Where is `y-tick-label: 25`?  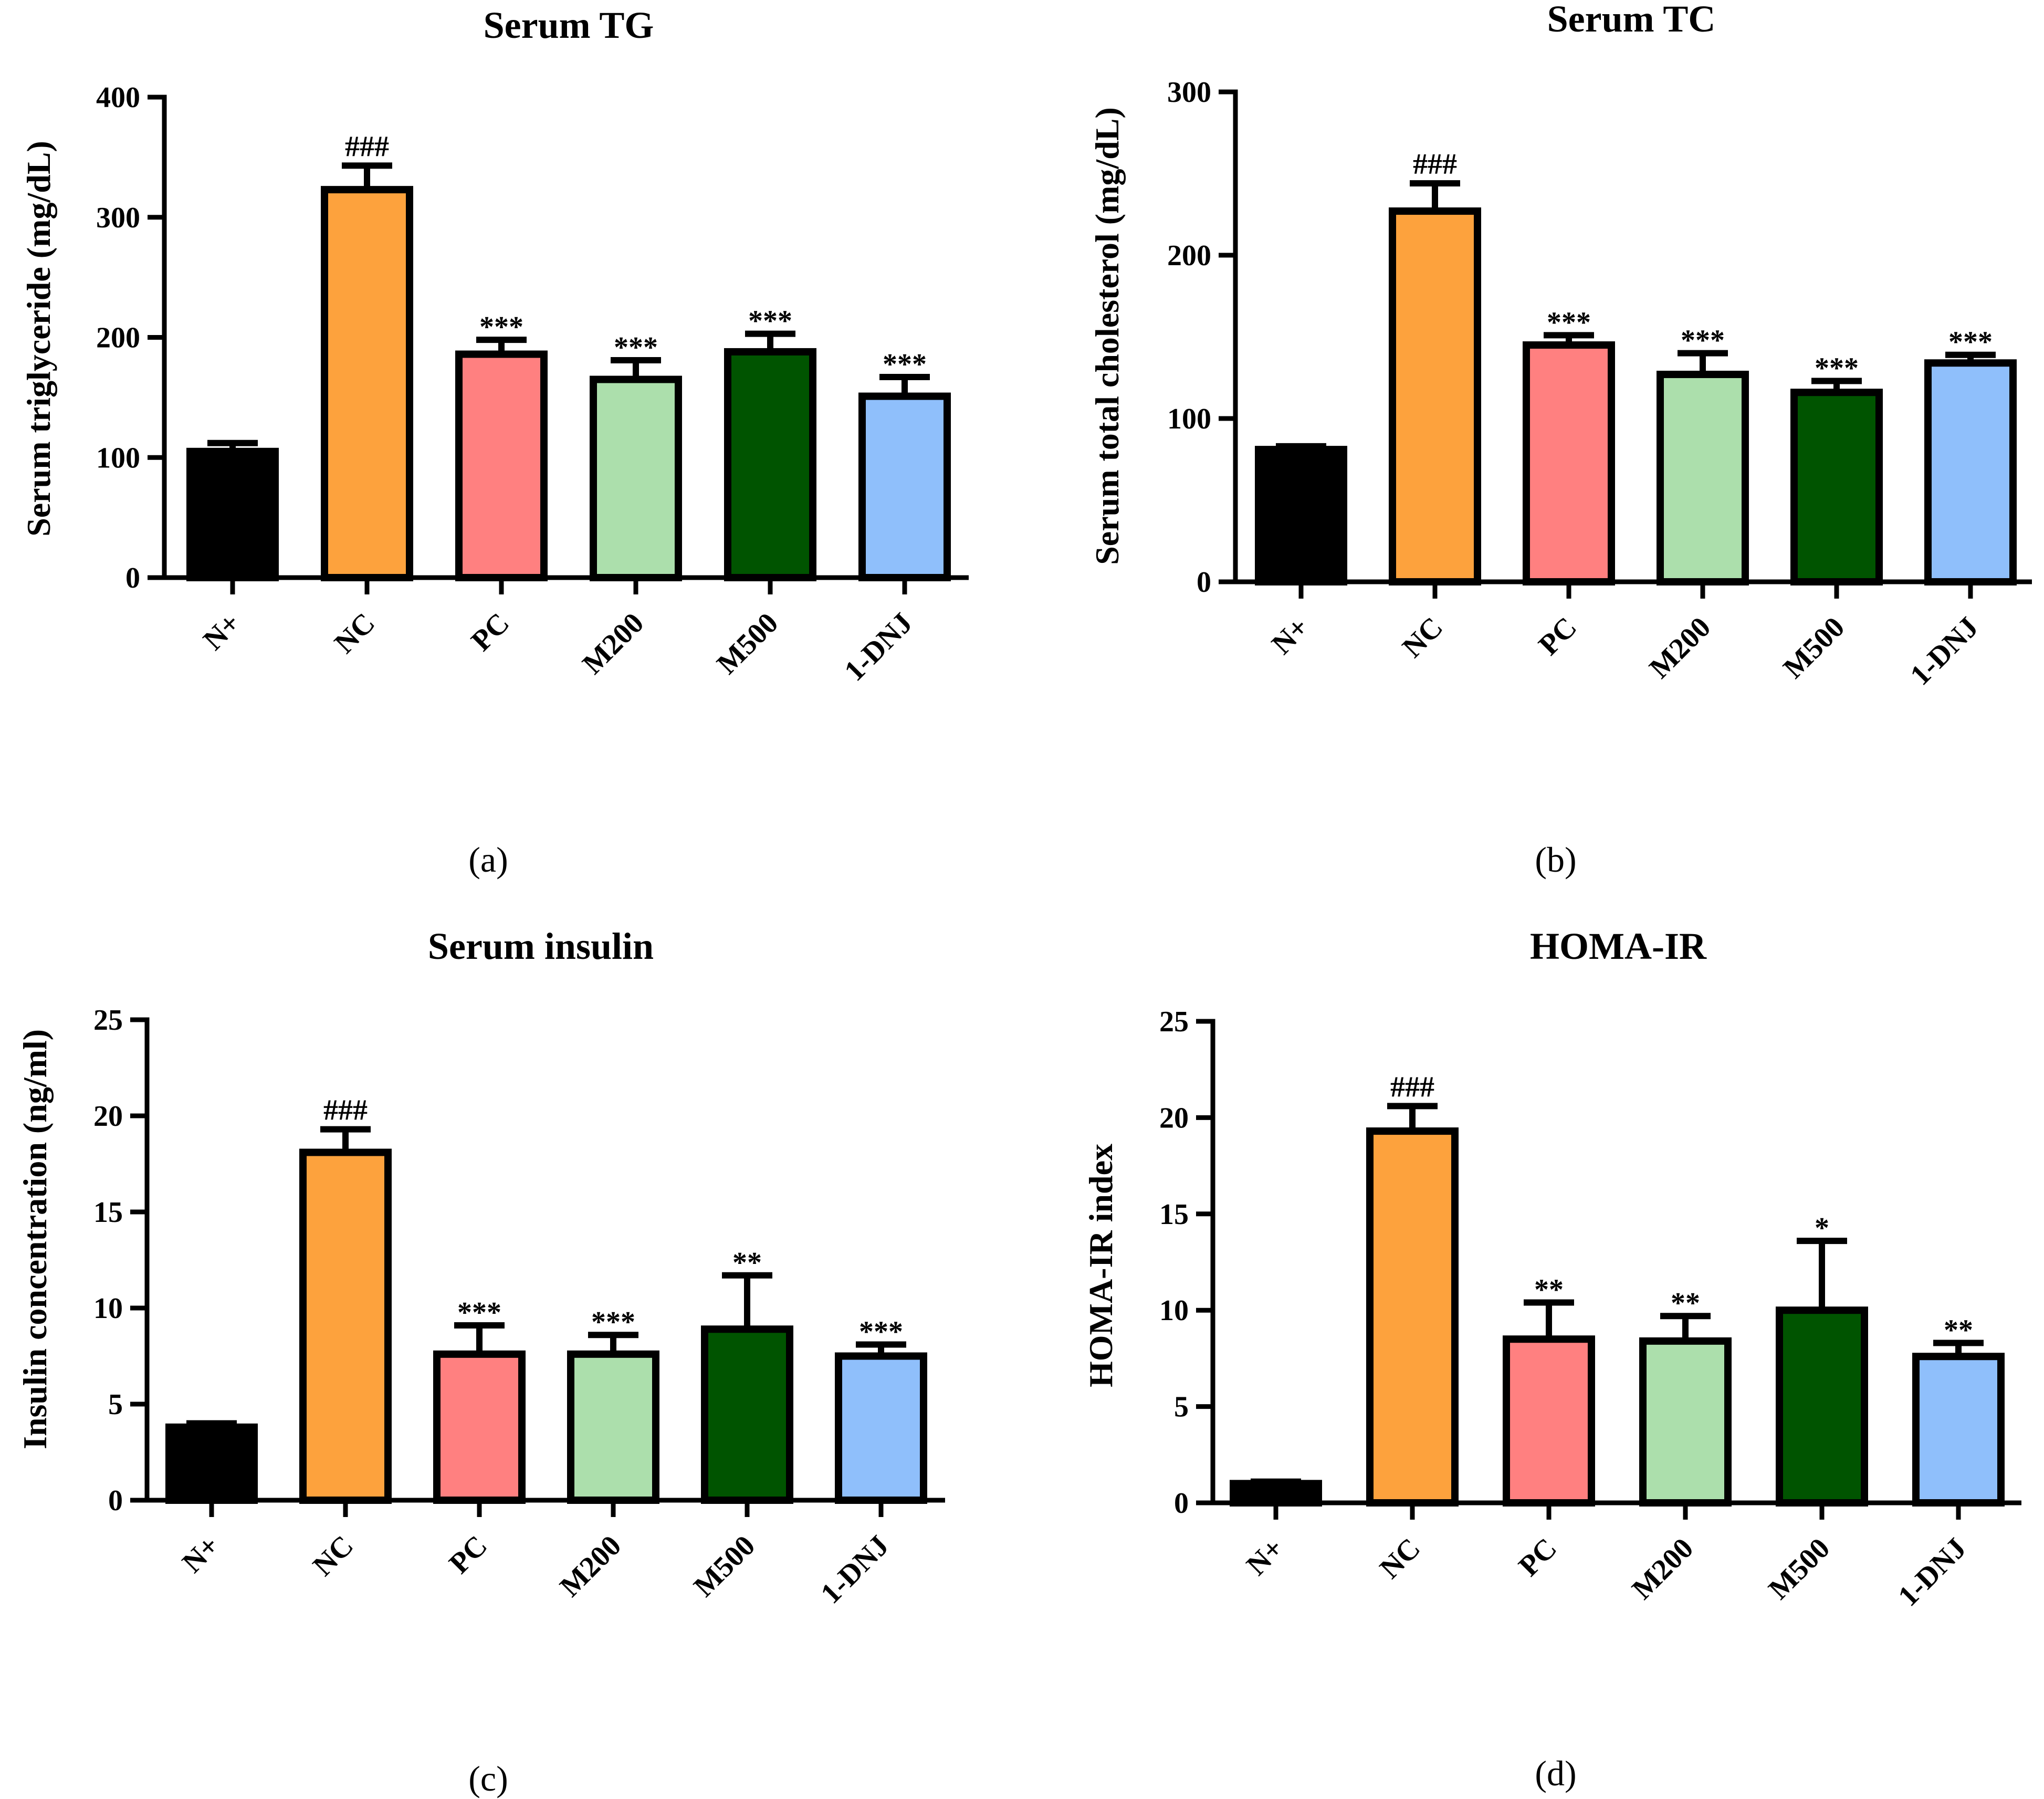
y-tick-label: 25 is located at coordinates (1174, 1022).